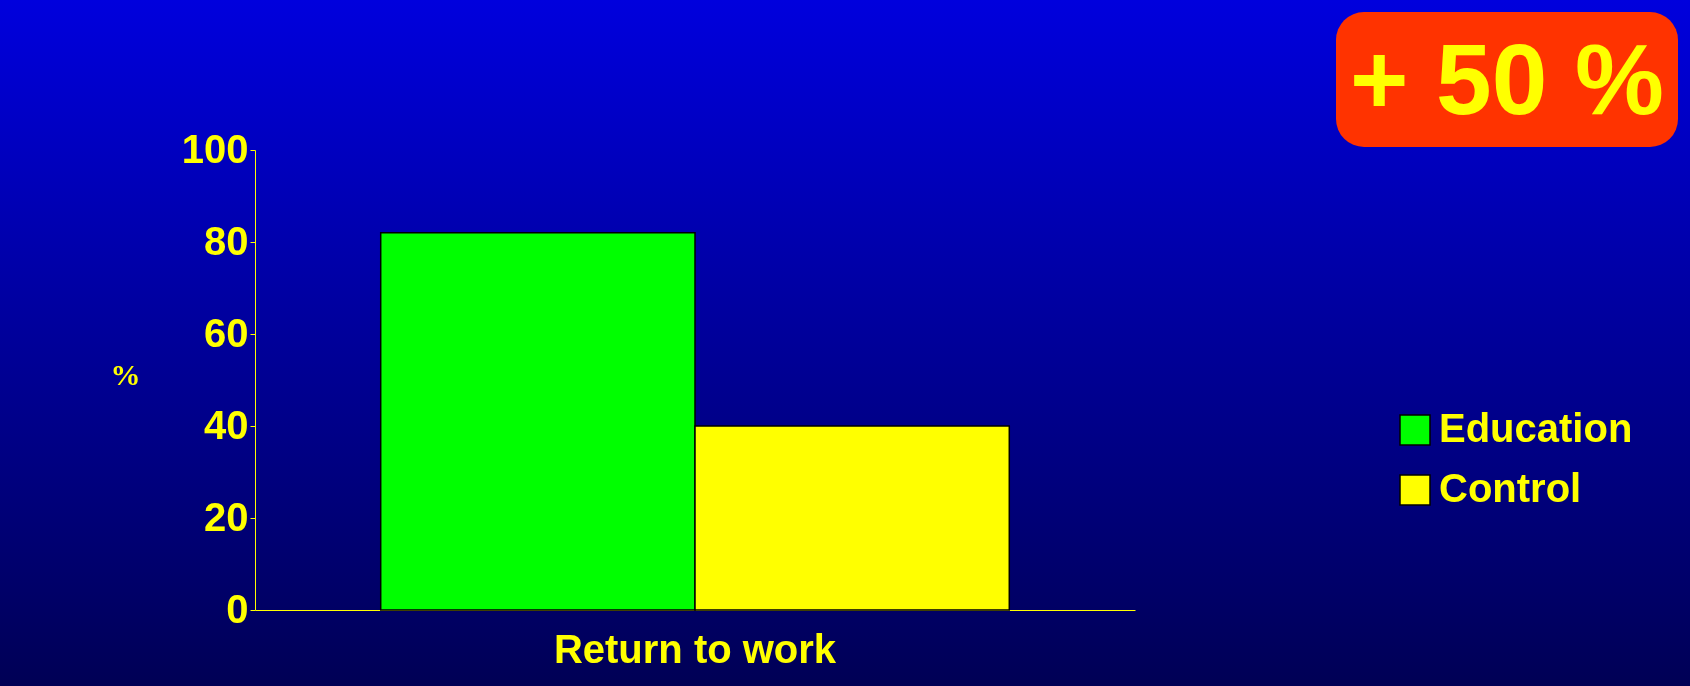 This screenshot has width=1690, height=686. I want to click on text: + 50 %, so click(1506, 79).